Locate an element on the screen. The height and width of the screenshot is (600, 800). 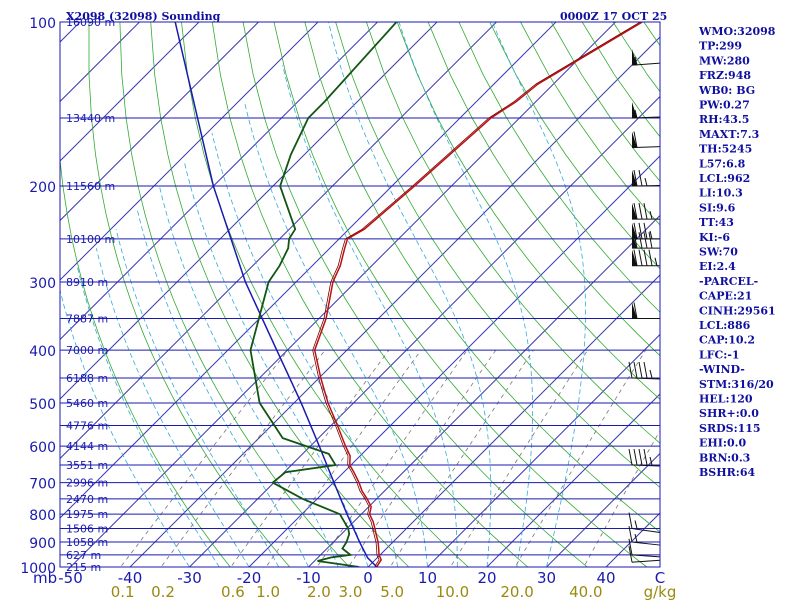
temperature-tick-label: 10 is located at coordinates (427, 578).